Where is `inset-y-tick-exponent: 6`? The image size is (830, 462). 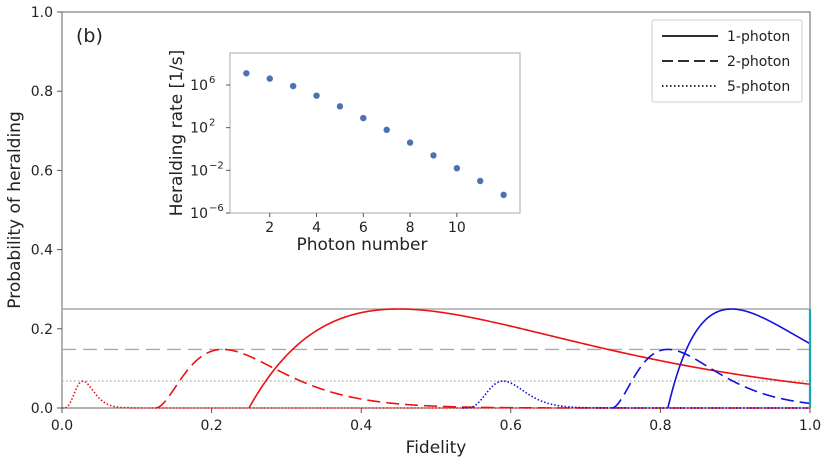
inset-y-tick-exponent: 6 is located at coordinates (212, 80).